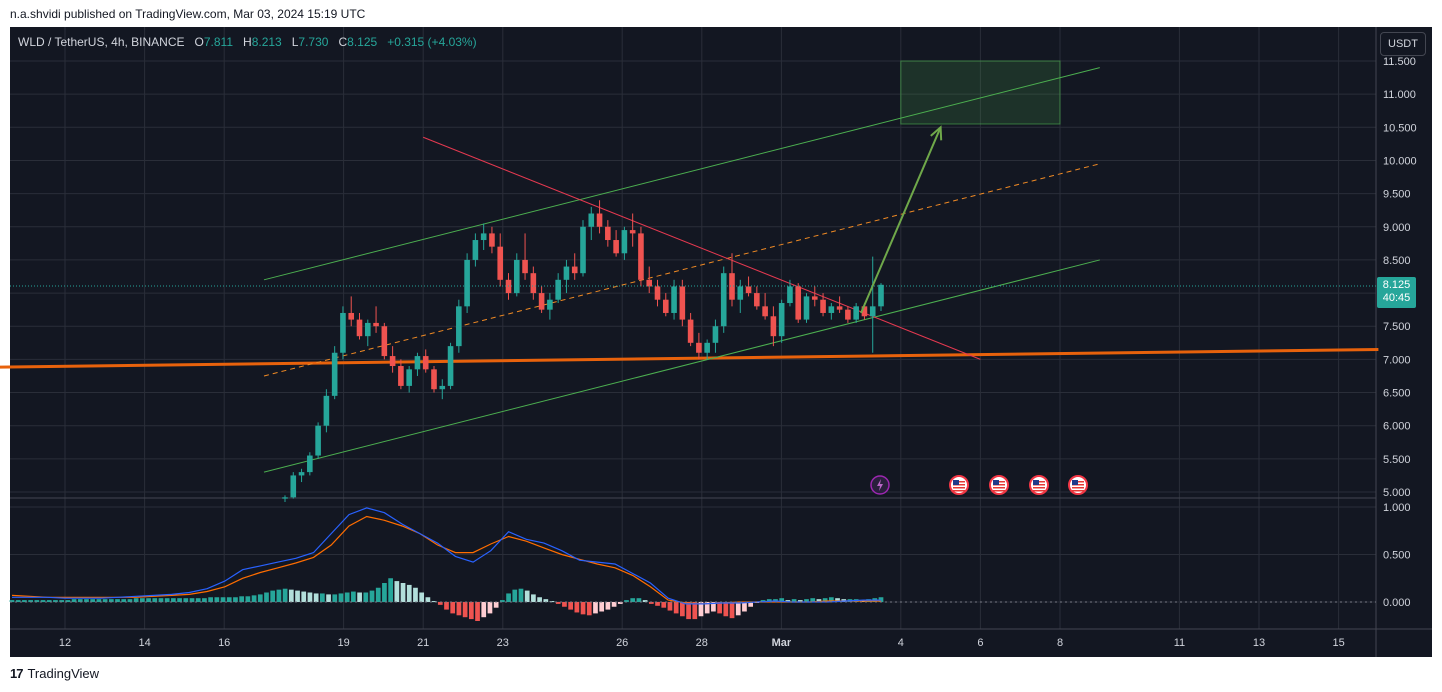 This screenshot has height=692, width=1442. Describe the element at coordinates (1399, 62) in the screenshot. I see `price-tick-label: 11.500` at that location.